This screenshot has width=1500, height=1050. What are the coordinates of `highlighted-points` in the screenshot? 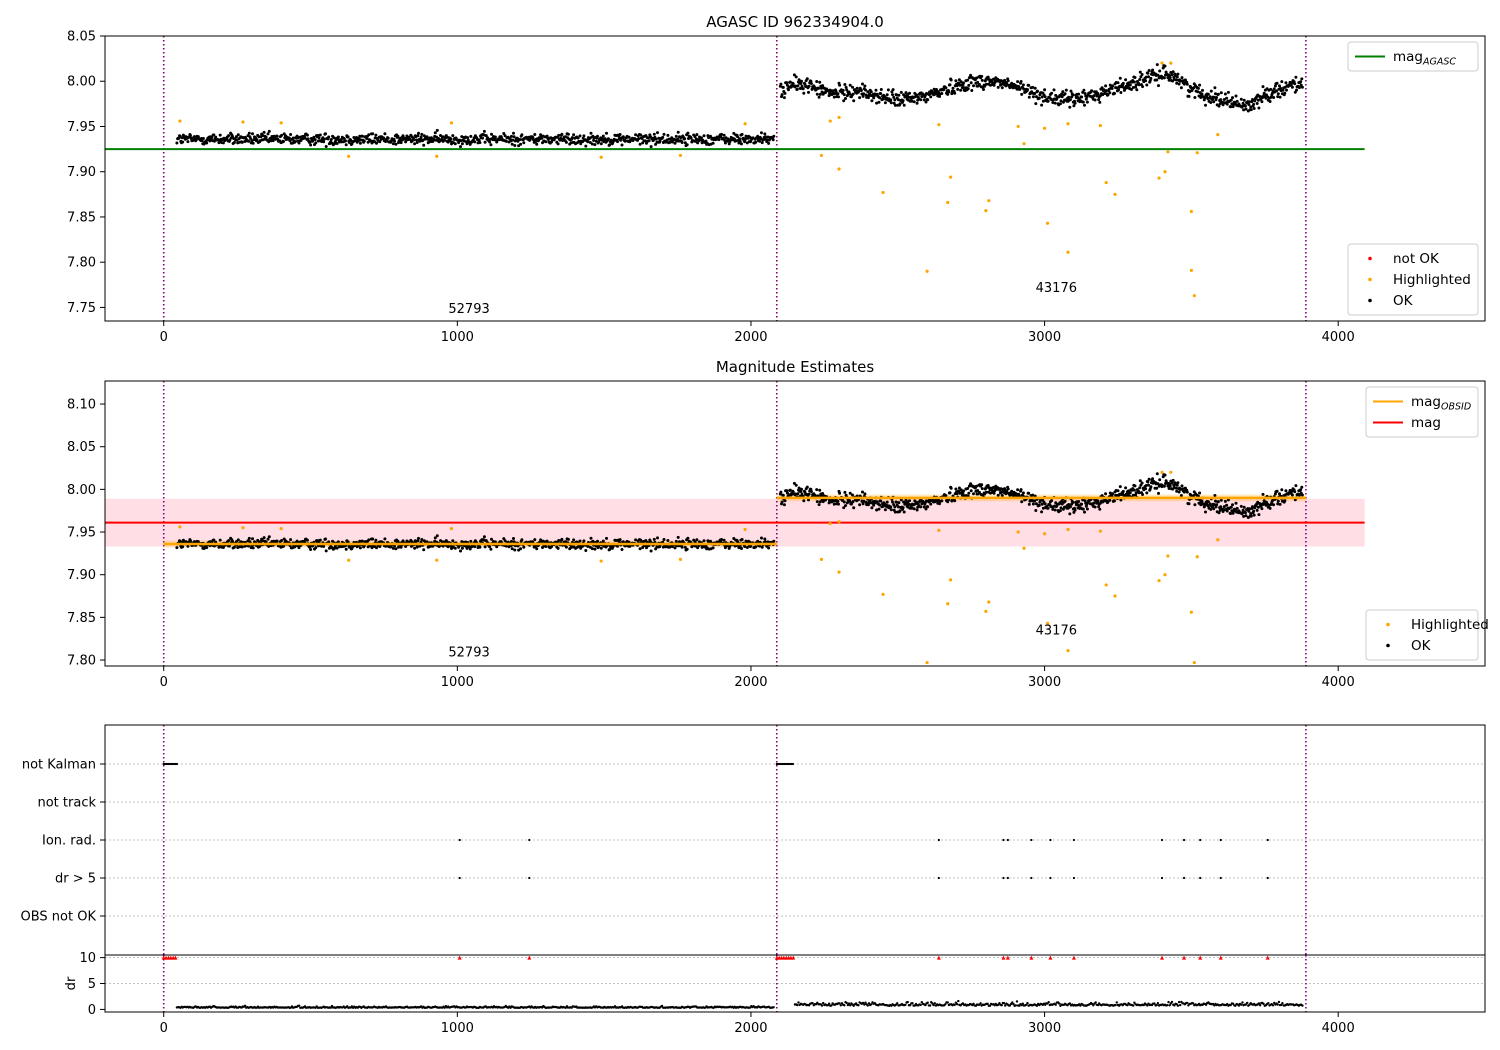 It's located at (699, 567).